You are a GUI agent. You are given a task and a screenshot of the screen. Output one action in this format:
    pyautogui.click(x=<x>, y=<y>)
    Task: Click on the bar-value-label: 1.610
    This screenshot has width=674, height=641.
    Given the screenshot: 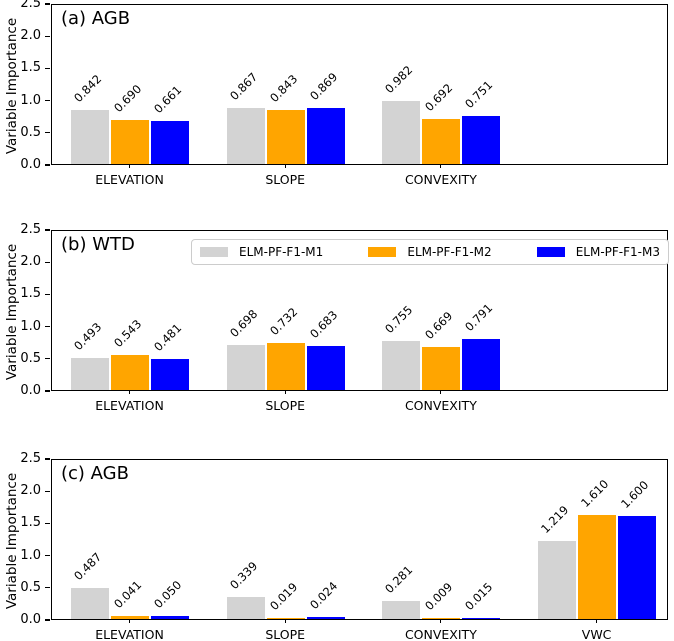 What is the action you would take?
    pyautogui.click(x=595, y=494)
    